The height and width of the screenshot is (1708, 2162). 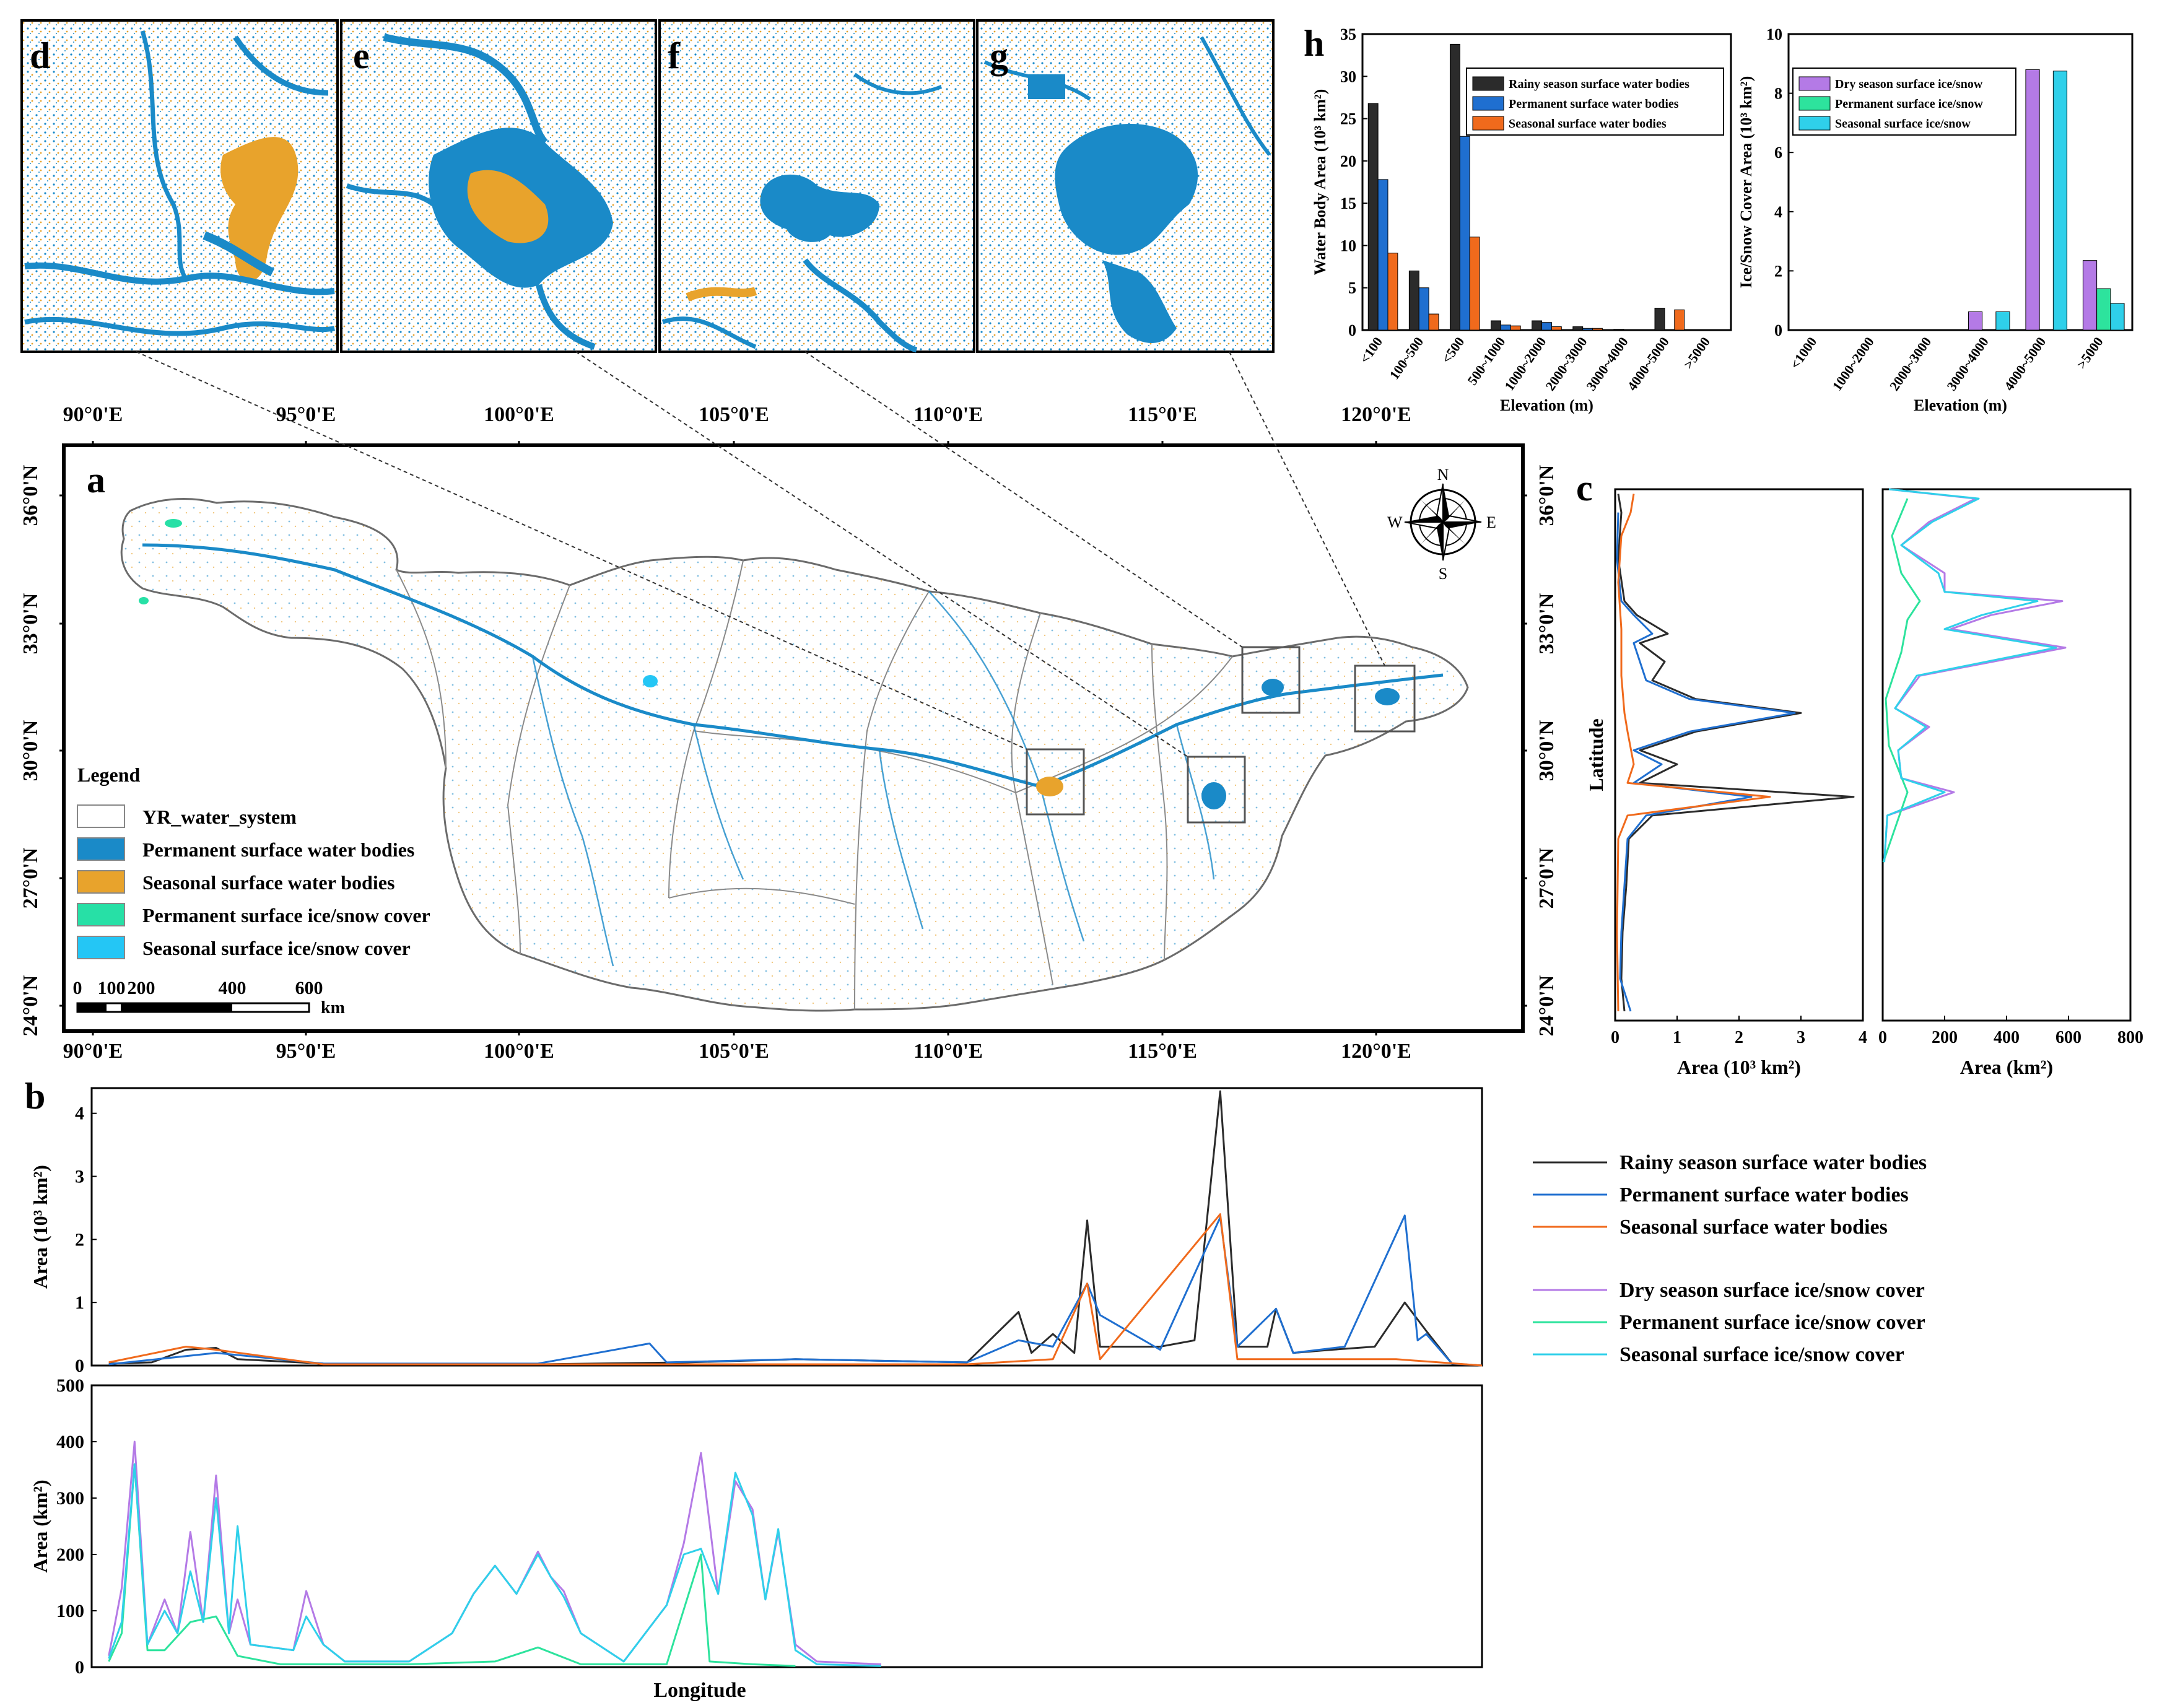 I want to click on lon-tick-bottom: 105°0'E, so click(x=734, y=1051).